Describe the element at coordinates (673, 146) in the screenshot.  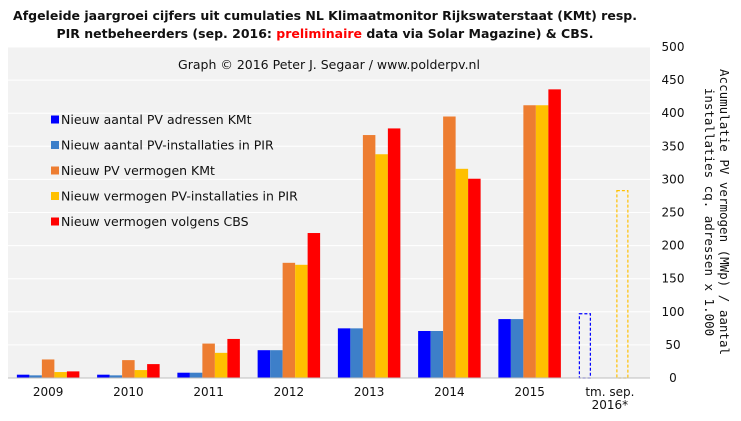
I see `y-tick-label: 350` at that location.